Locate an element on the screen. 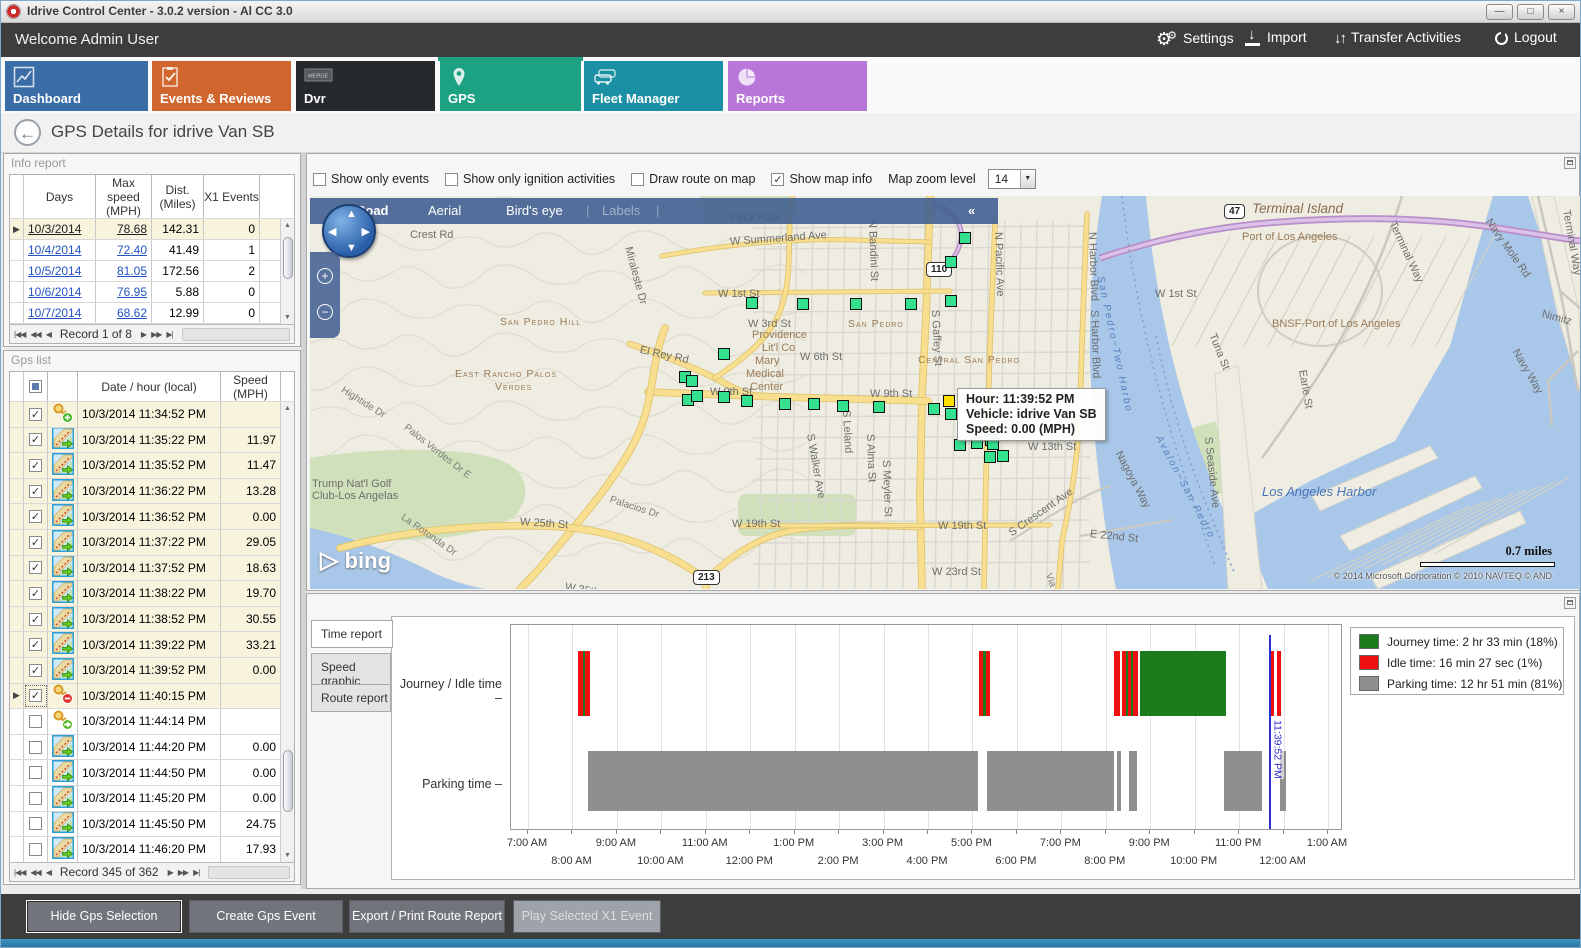 The width and height of the screenshot is (1581, 948). map-view-tab-labels: Labels is located at coordinates (621, 210).